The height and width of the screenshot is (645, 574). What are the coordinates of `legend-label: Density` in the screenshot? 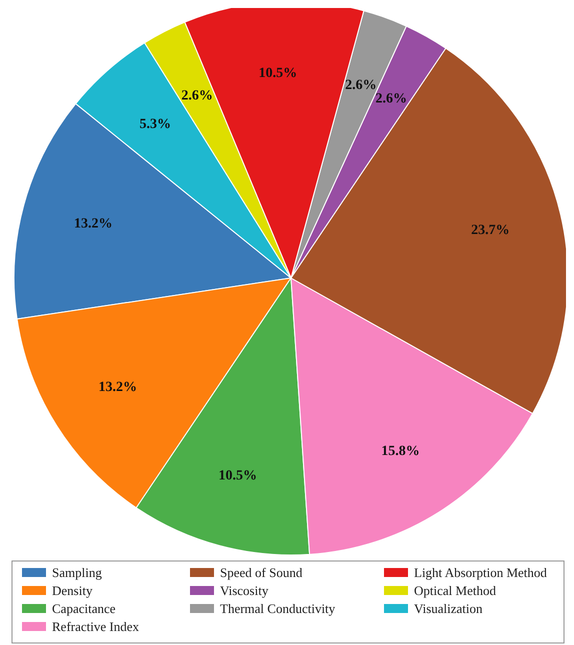 It's located at (72, 590).